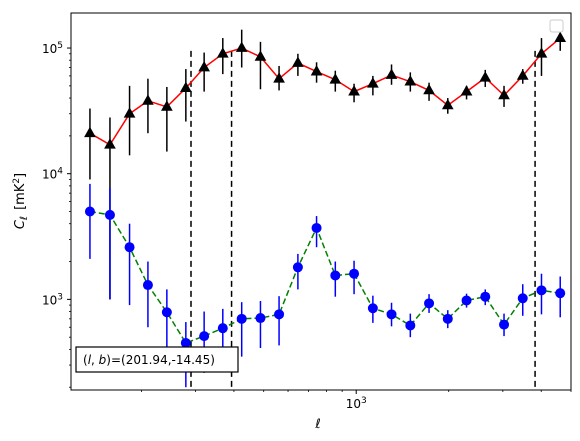 This screenshot has width=580, height=441. Describe the element at coordinates (17, 181) in the screenshot. I see `y-axis-label-unit-sup: 2` at that location.